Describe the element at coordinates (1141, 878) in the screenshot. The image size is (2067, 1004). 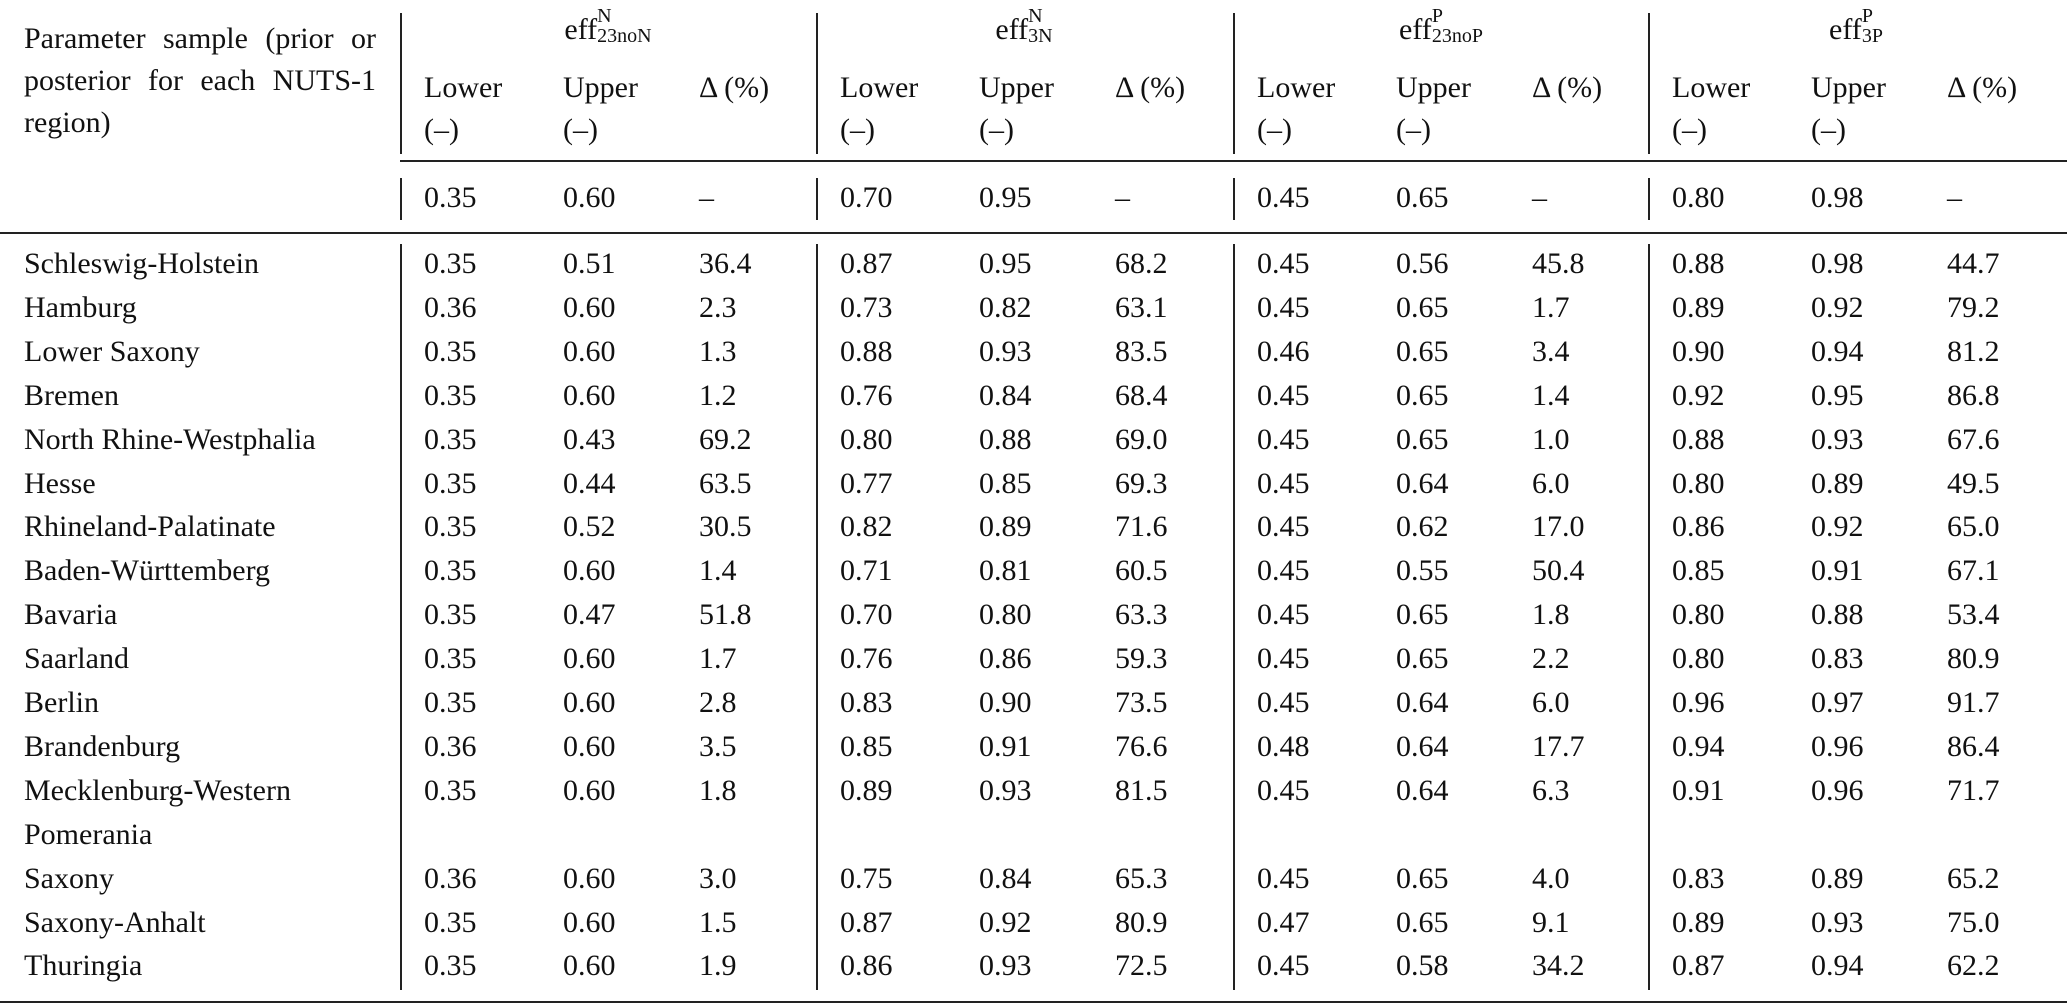
I see `data-cell: 65.3` at that location.